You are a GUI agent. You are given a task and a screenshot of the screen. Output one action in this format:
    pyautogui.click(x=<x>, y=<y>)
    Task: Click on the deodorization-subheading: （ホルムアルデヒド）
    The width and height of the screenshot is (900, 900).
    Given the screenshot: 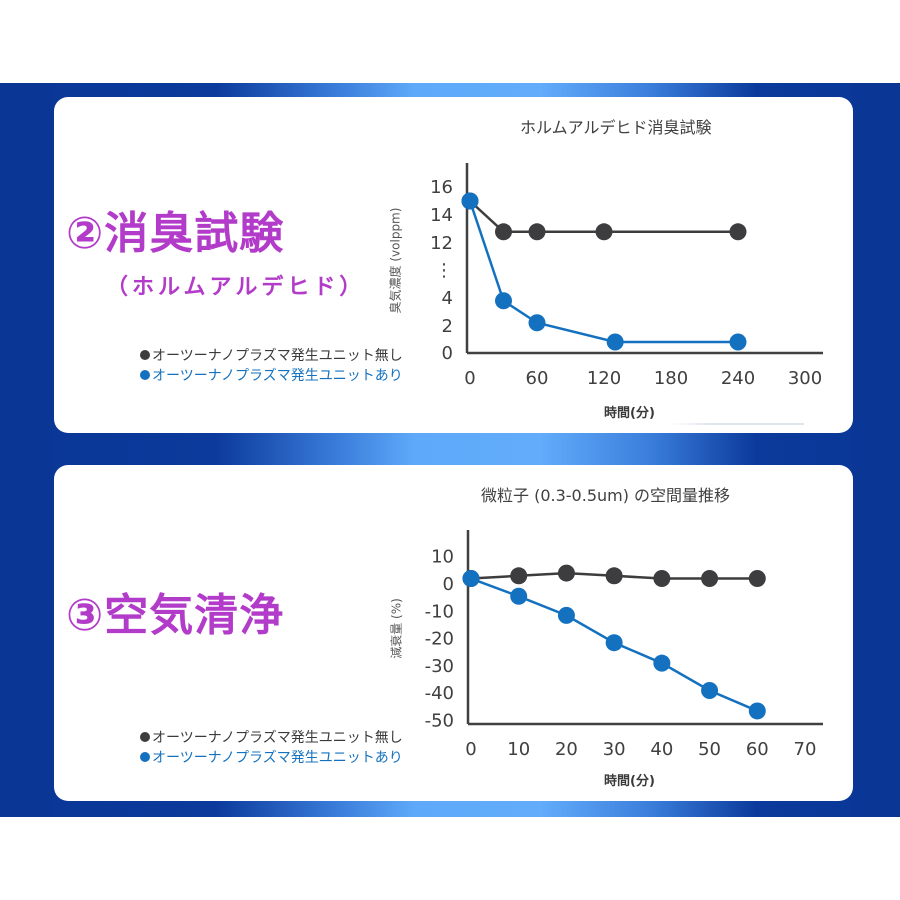 What is the action you would take?
    pyautogui.click(x=236, y=287)
    